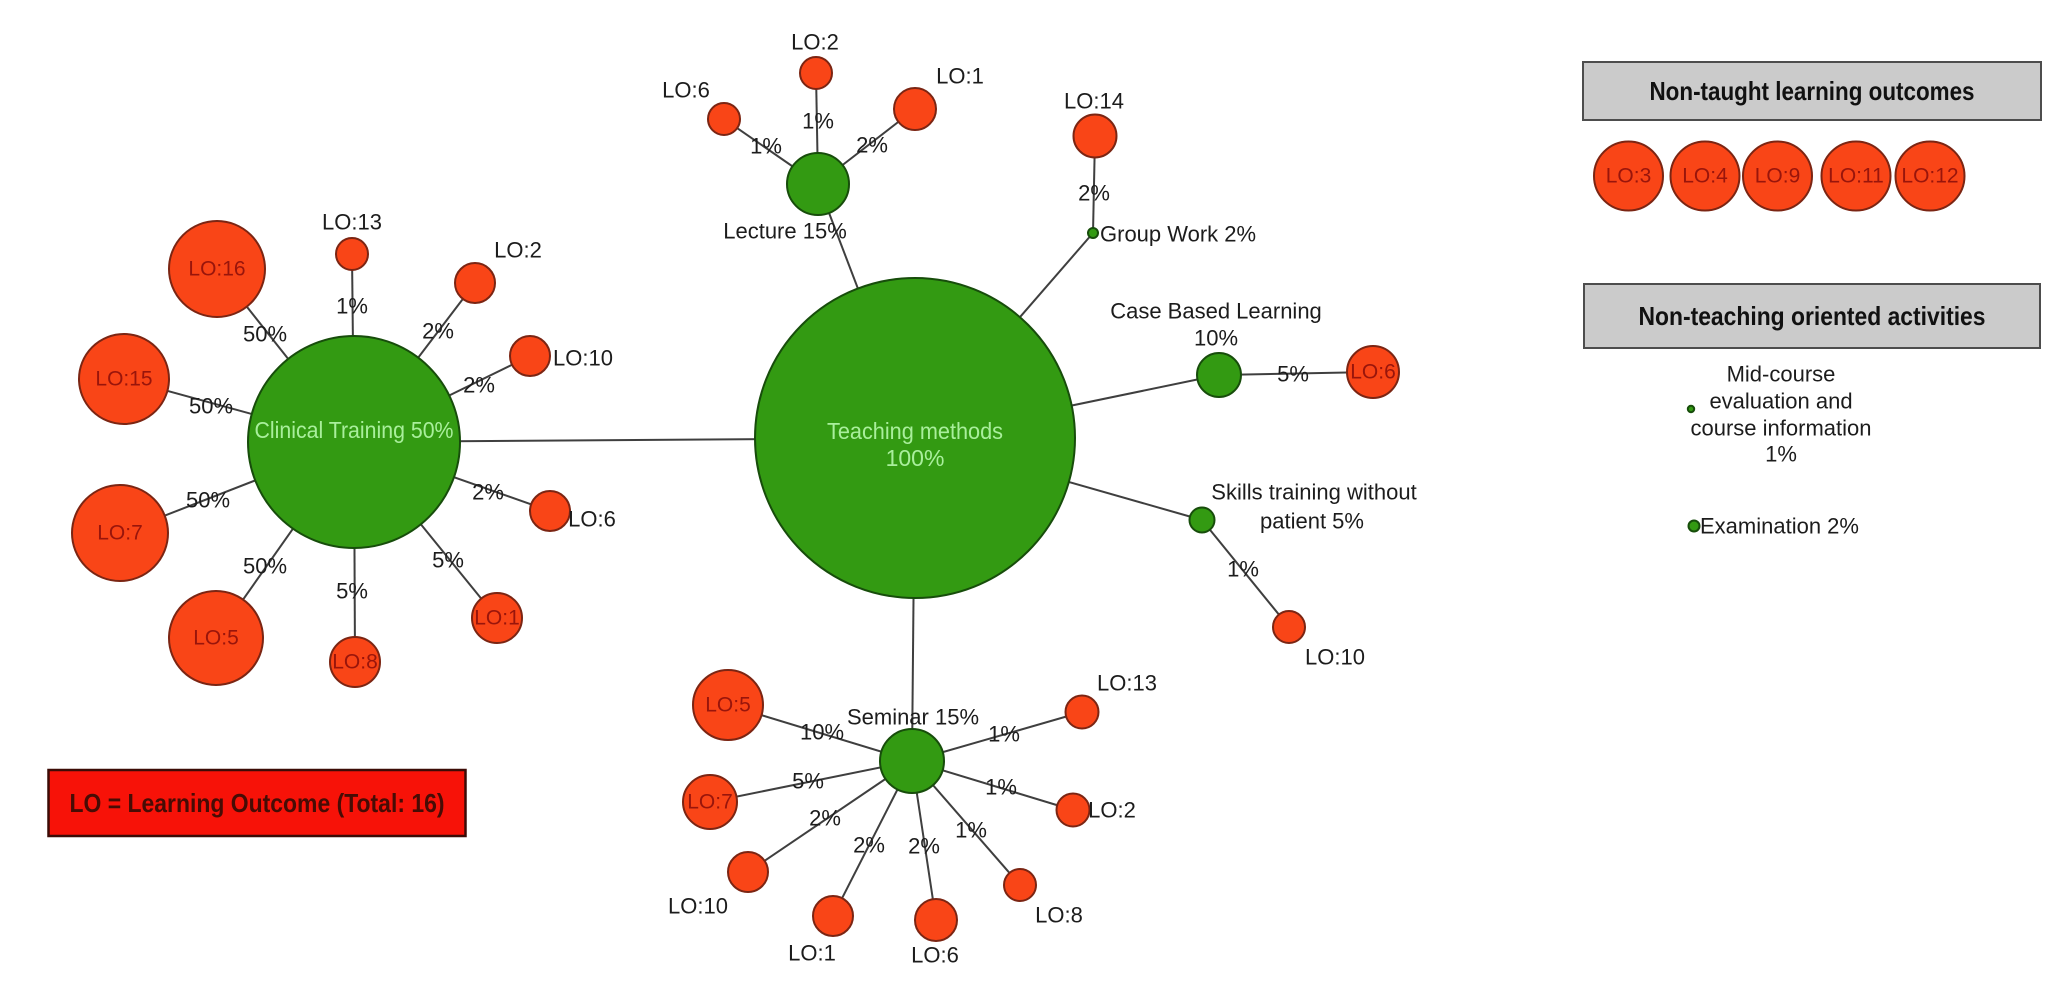  I want to click on svg-text: LO:14, so click(1094, 101).